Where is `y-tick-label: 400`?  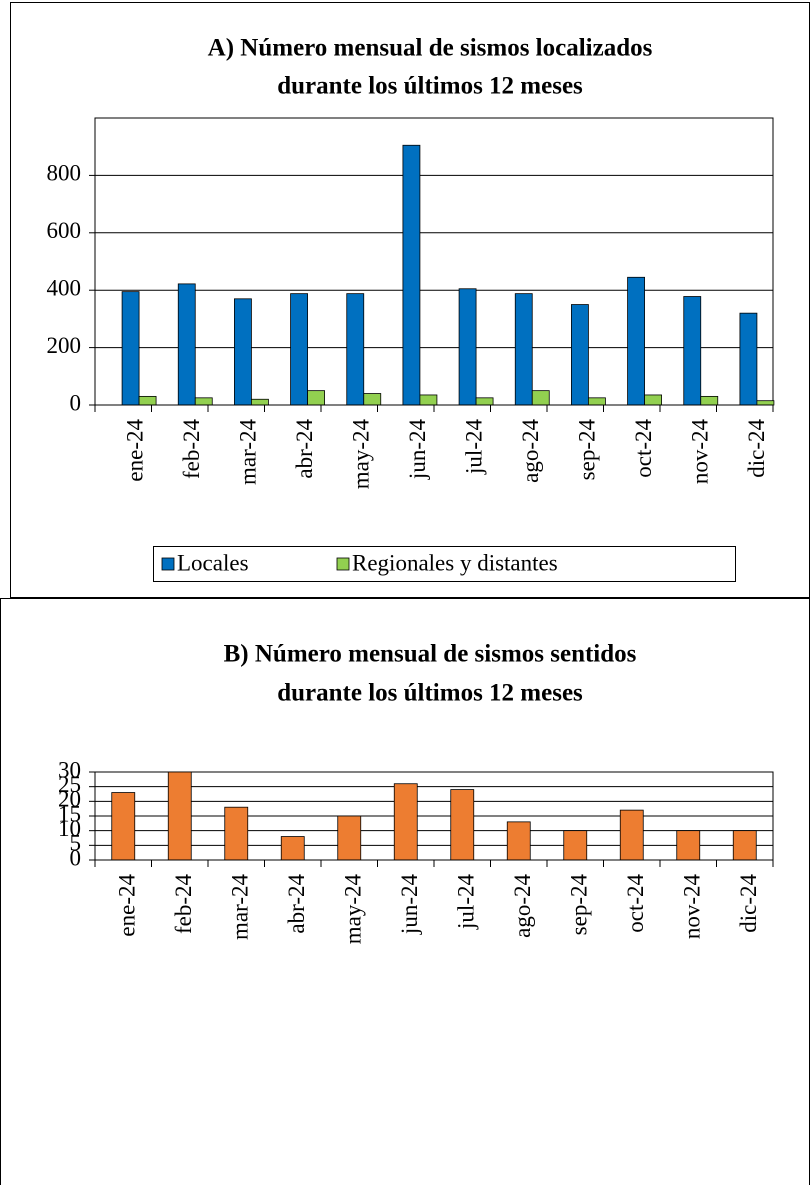
y-tick-label: 400 is located at coordinates (64, 287).